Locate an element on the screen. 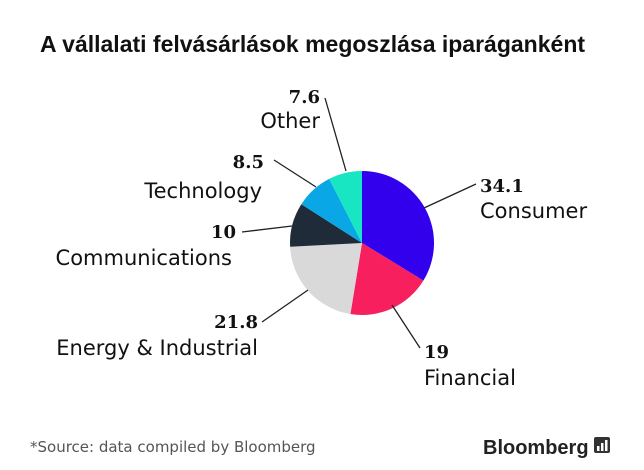  leader-line-energy-industrial is located at coordinates (285, 306).